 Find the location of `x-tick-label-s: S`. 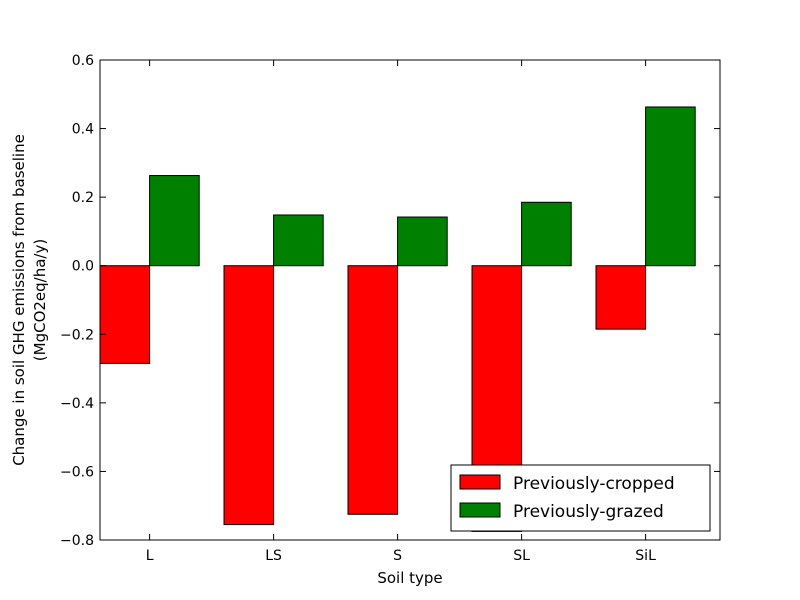

x-tick-label-s: S is located at coordinates (397, 556).